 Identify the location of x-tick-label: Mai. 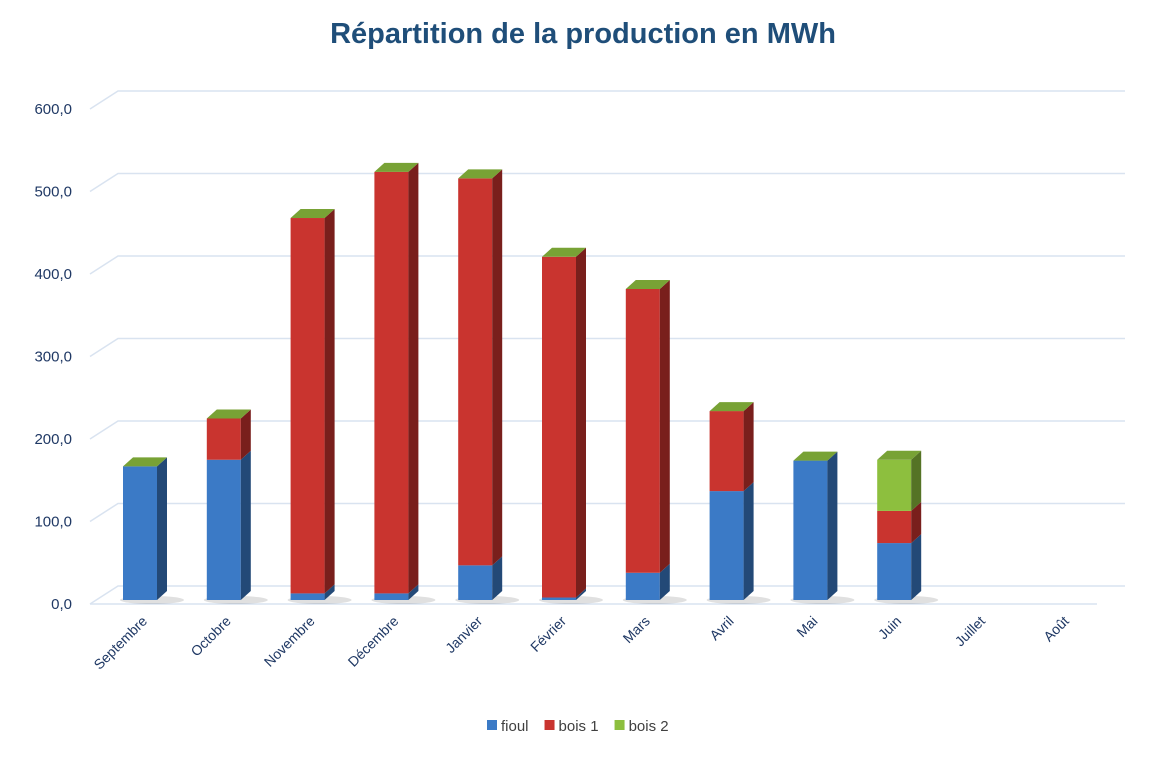
(806, 626).